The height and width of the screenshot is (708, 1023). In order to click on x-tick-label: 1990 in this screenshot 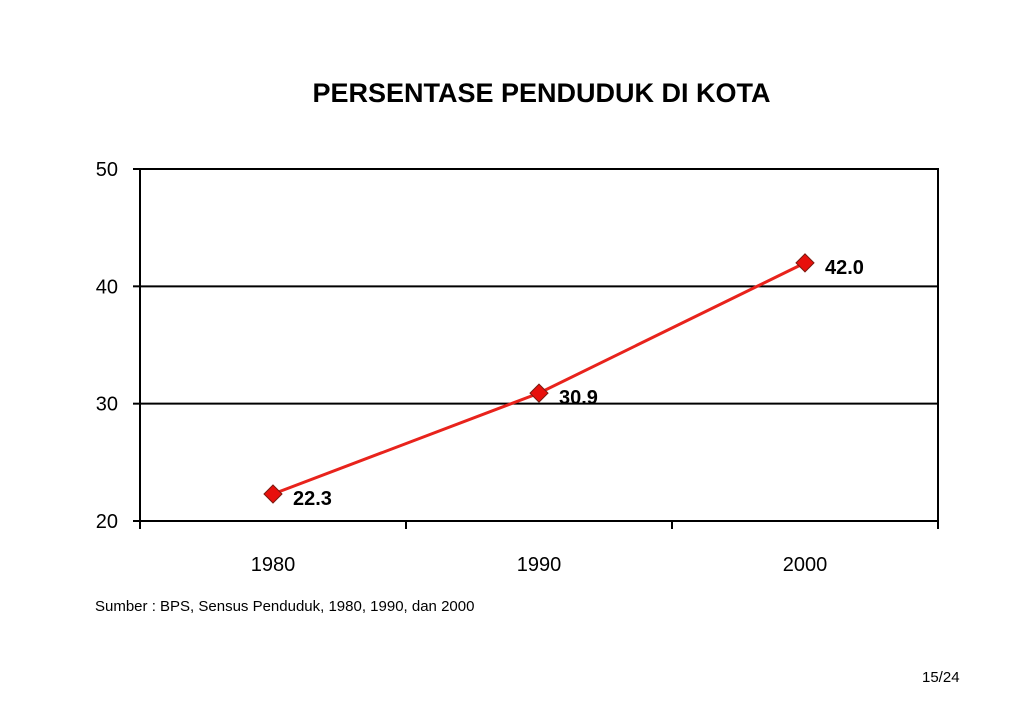, I will do `click(539, 565)`.